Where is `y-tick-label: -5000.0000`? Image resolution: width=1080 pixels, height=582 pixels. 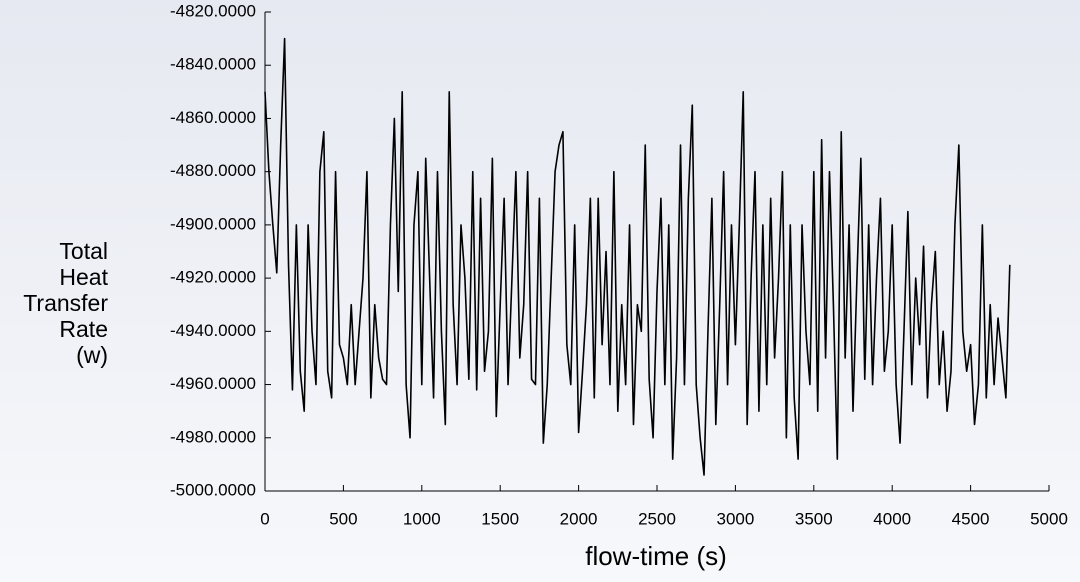 y-tick-label: -5000.0000 is located at coordinates (213, 489).